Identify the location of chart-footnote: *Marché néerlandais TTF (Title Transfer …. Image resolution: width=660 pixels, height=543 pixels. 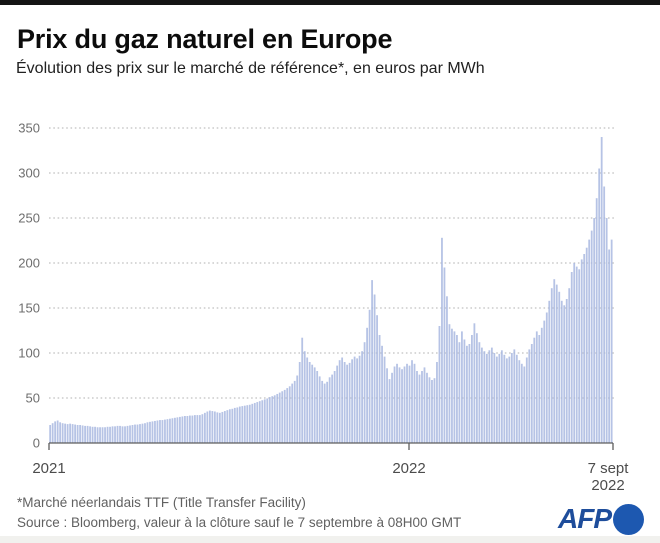
(161, 502).